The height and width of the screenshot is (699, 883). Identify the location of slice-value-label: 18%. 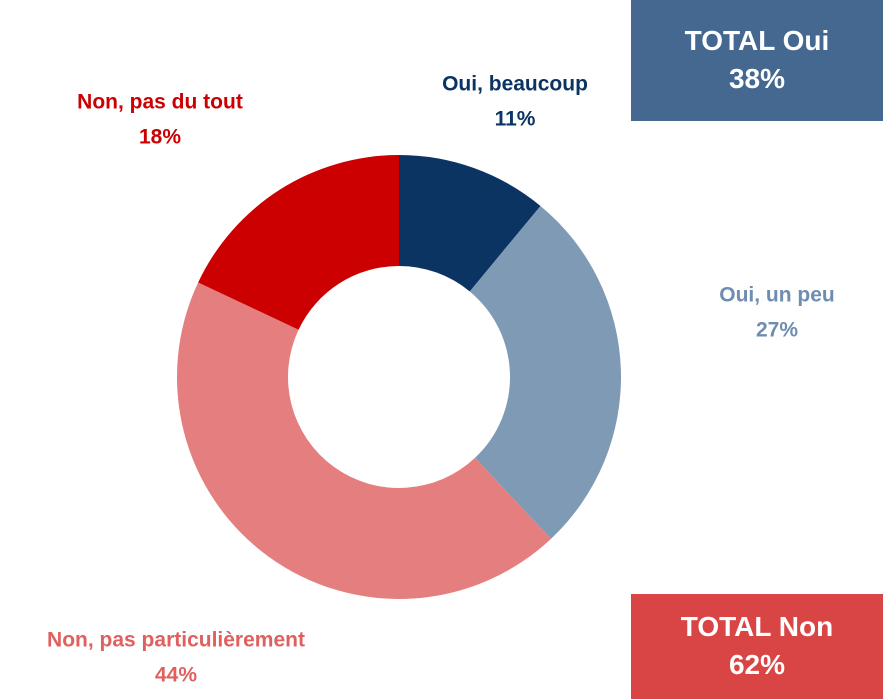
(160, 137).